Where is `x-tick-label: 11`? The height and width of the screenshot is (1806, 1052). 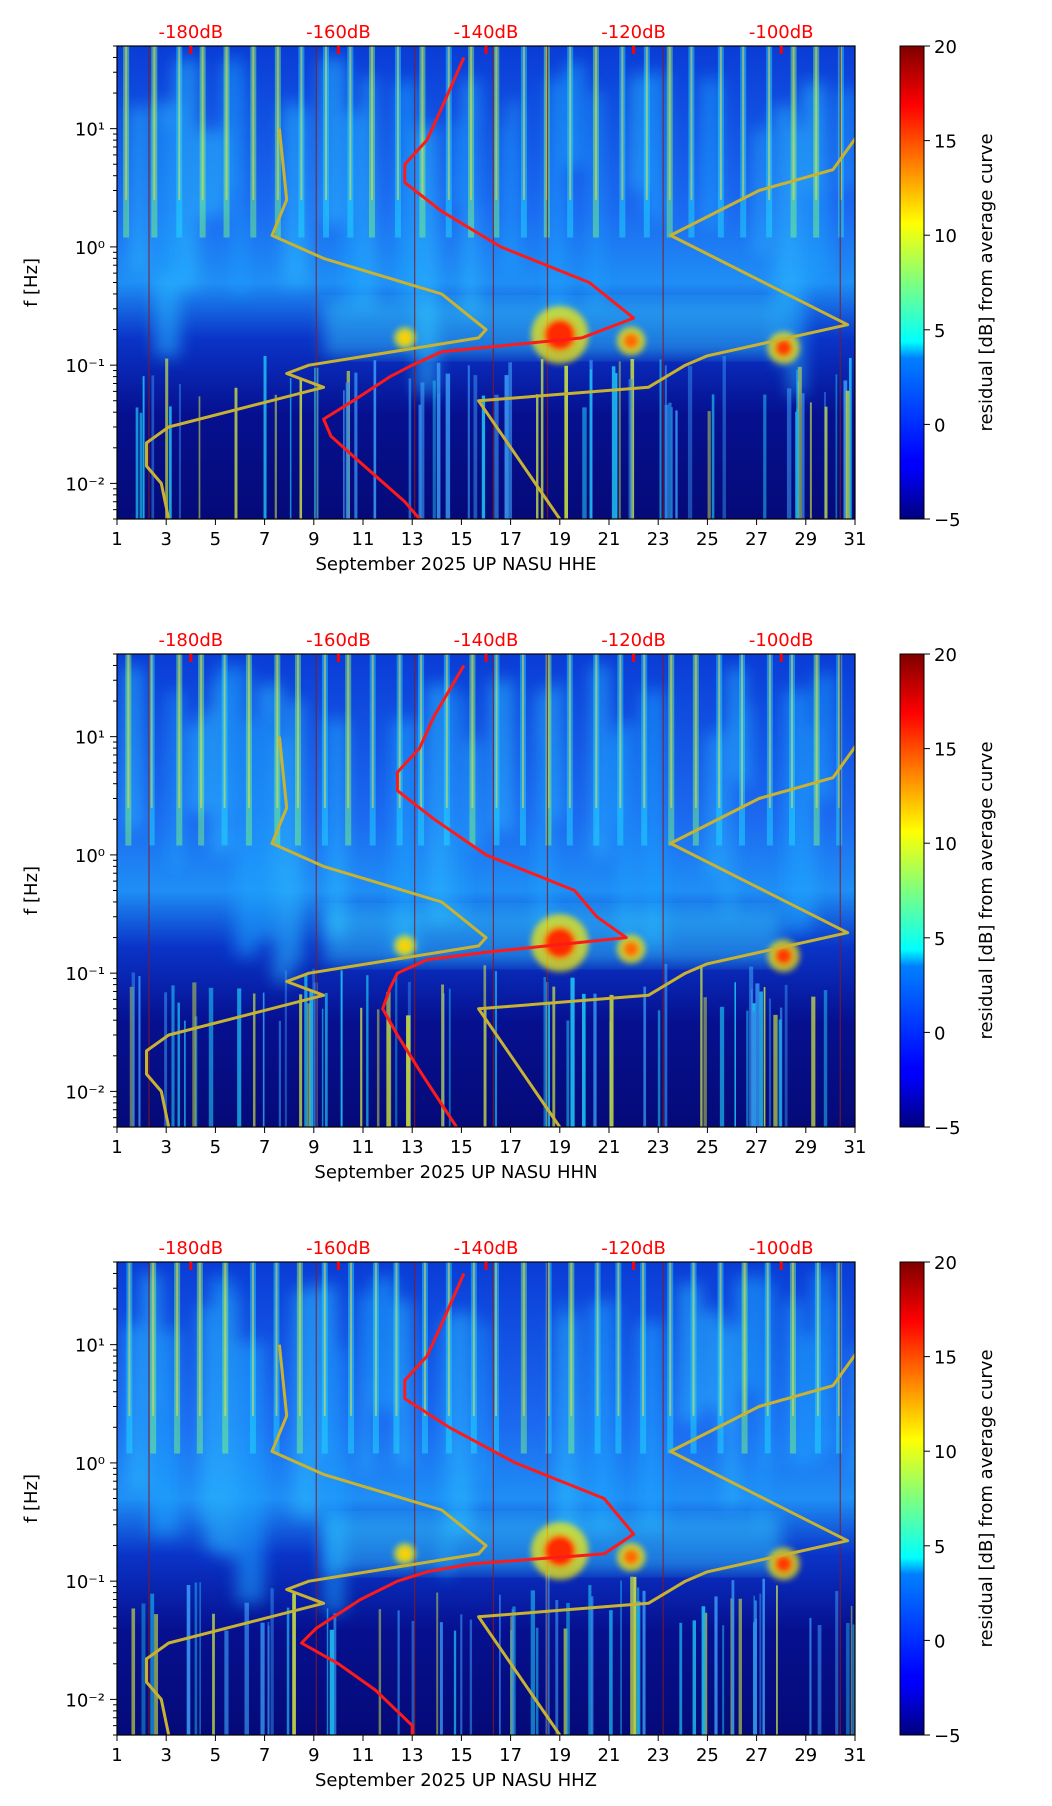 x-tick-label: 11 is located at coordinates (363, 1147).